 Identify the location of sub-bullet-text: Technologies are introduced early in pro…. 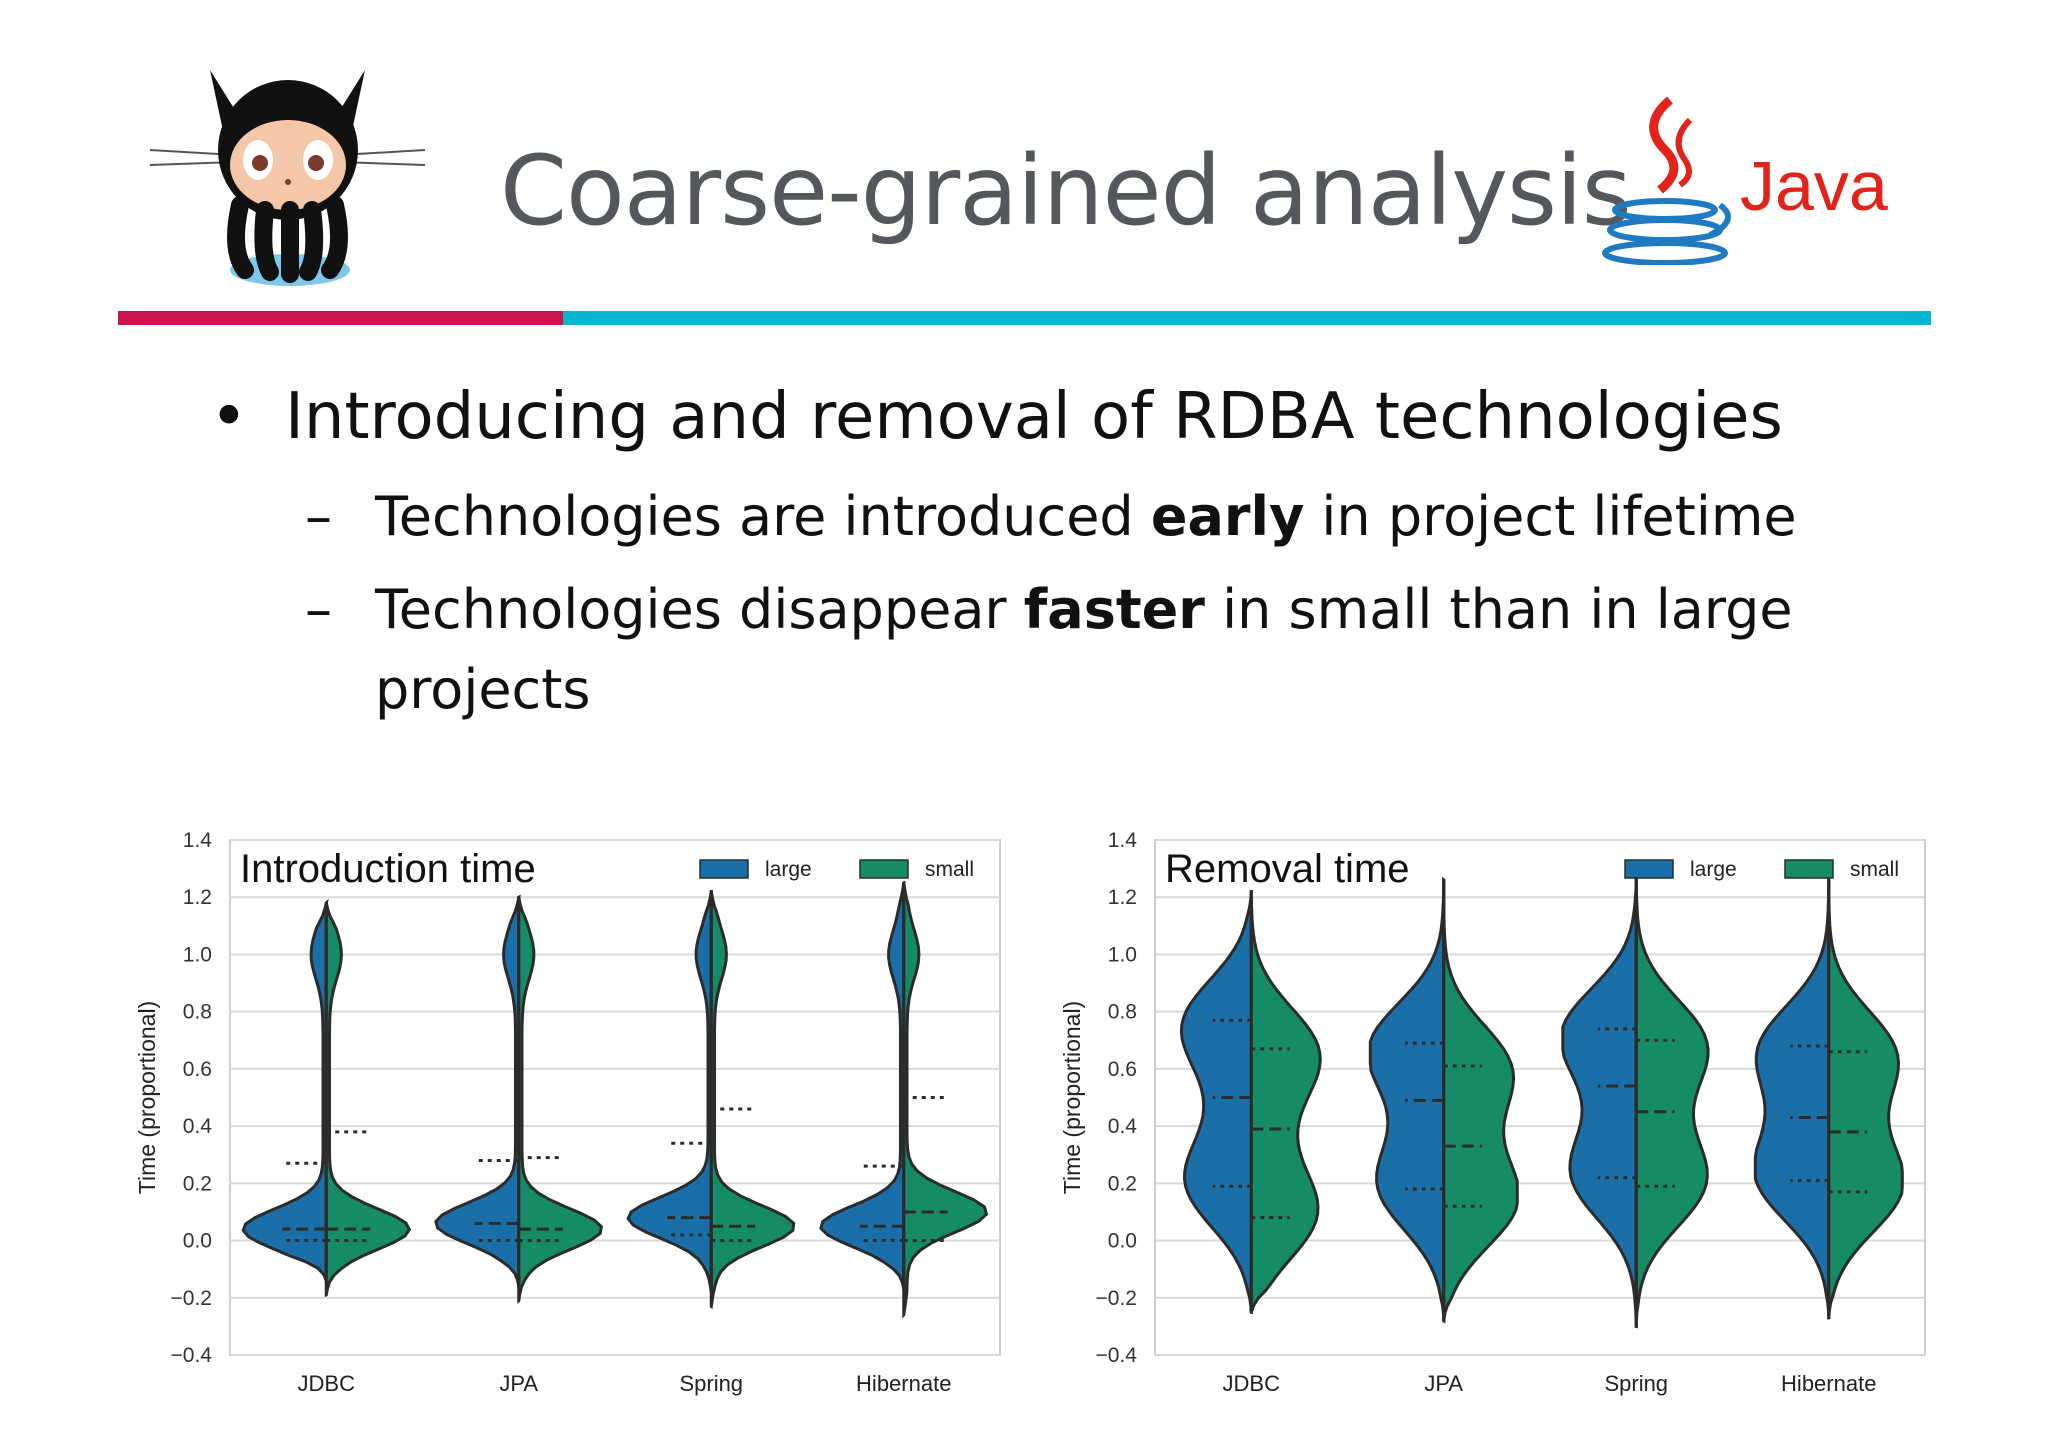
(1086, 516).